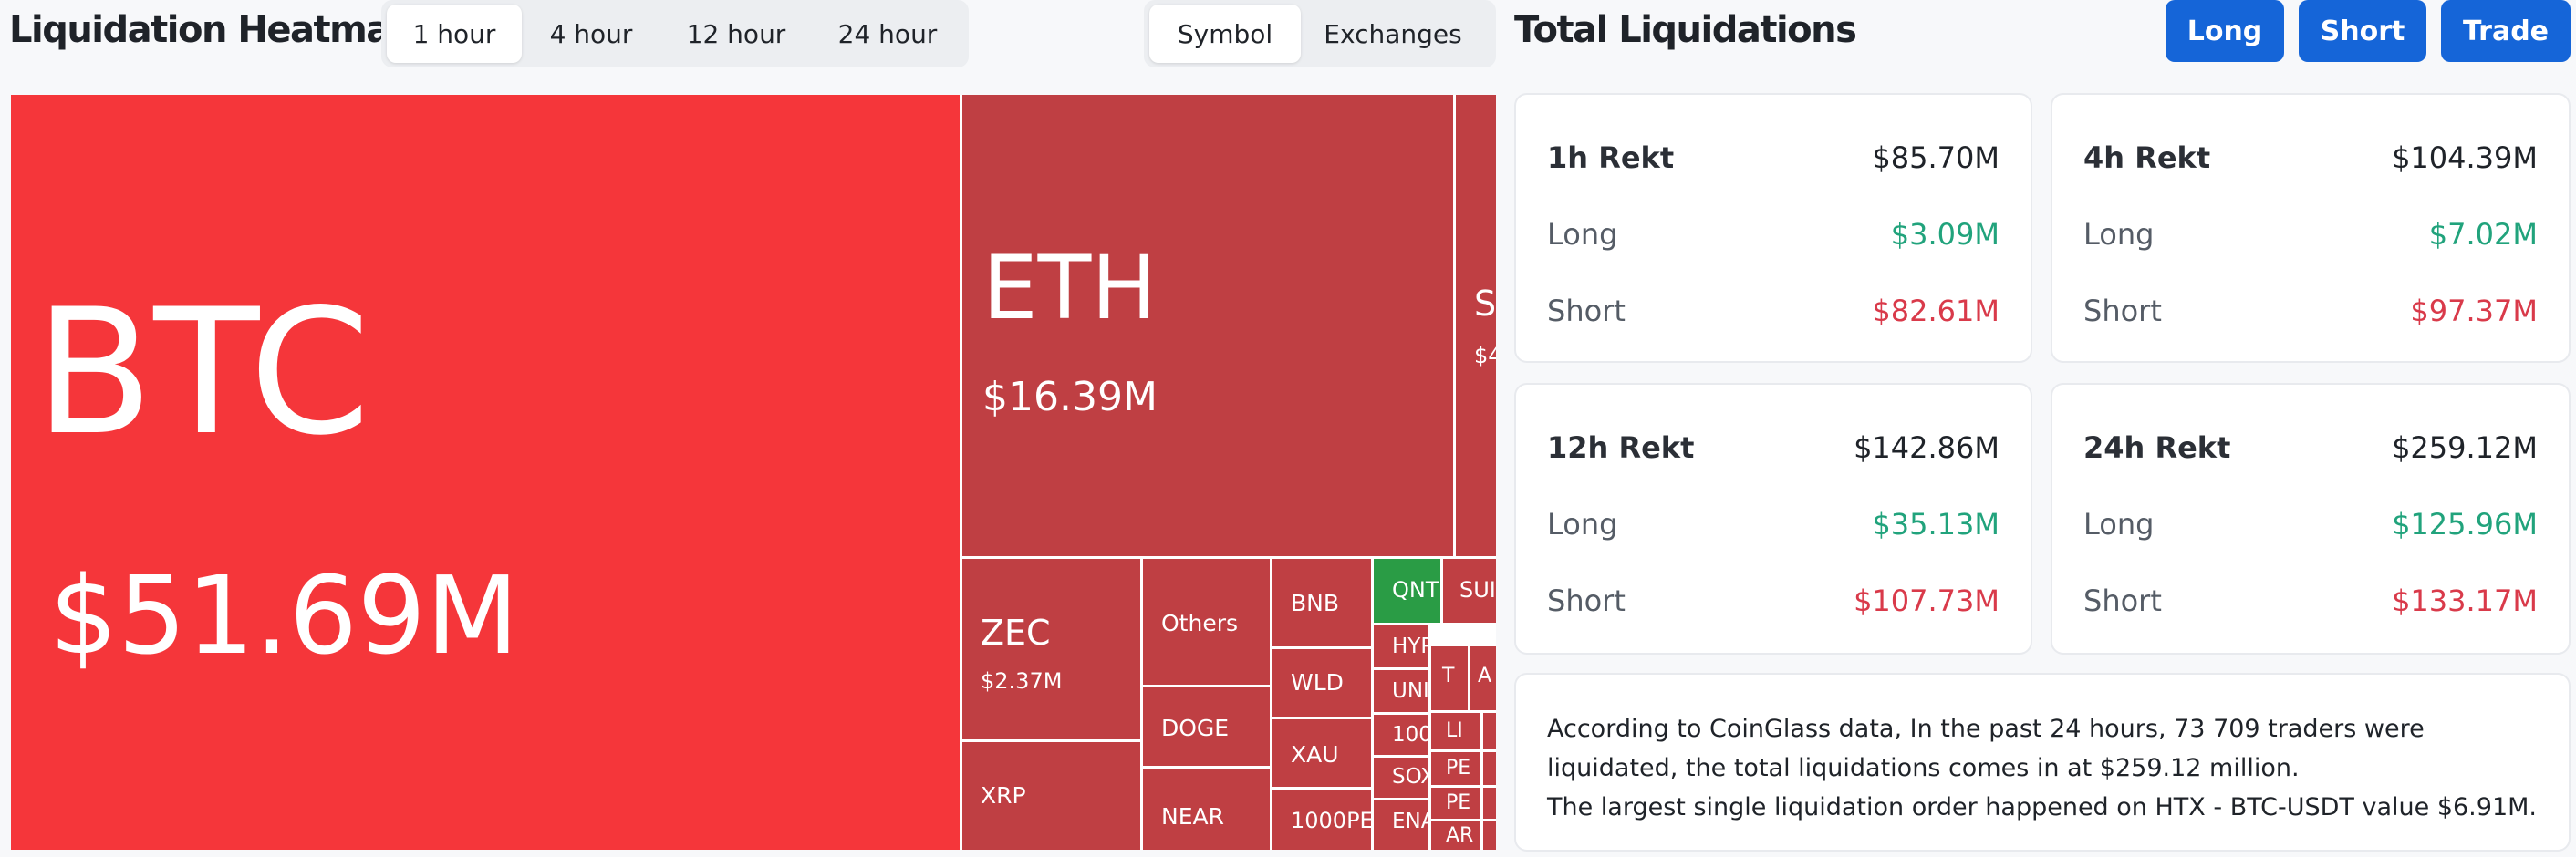 This screenshot has height=857, width=2576. Describe the element at coordinates (1936, 525) in the screenshot. I see `long-value: $35.13M` at that location.